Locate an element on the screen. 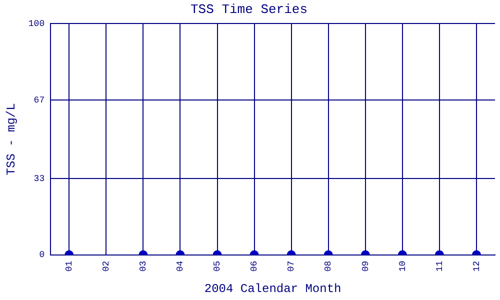  chart-title: TSS Time Series is located at coordinates (249, 10).